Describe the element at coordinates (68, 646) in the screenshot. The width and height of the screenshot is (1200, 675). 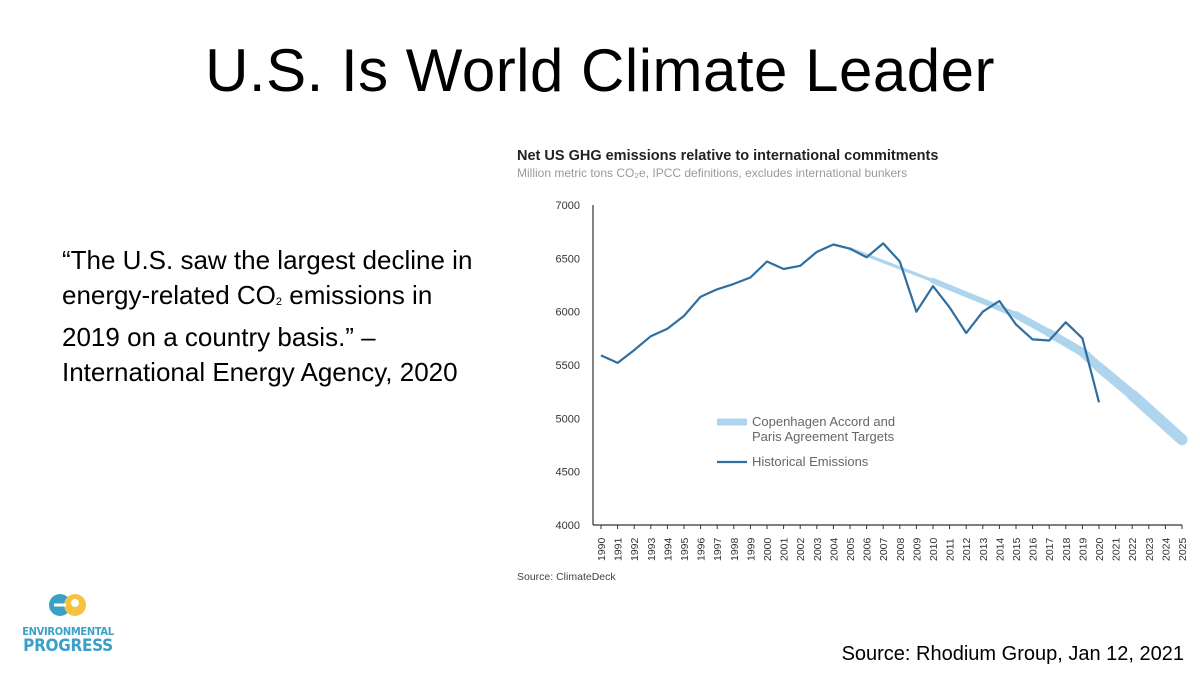
I see `logo-line-2: PROGRESS` at that location.